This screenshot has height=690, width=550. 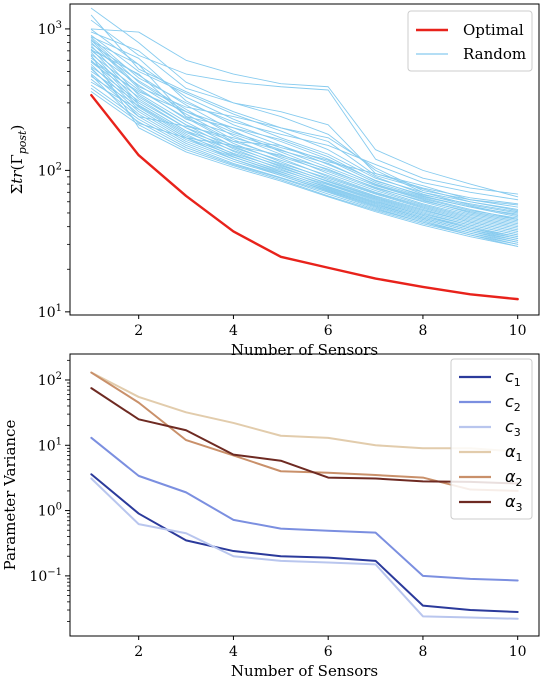 What do you see at coordinates (513, 378) in the screenshot?
I see `legend-label-c1: c1` at bounding box center [513, 378].